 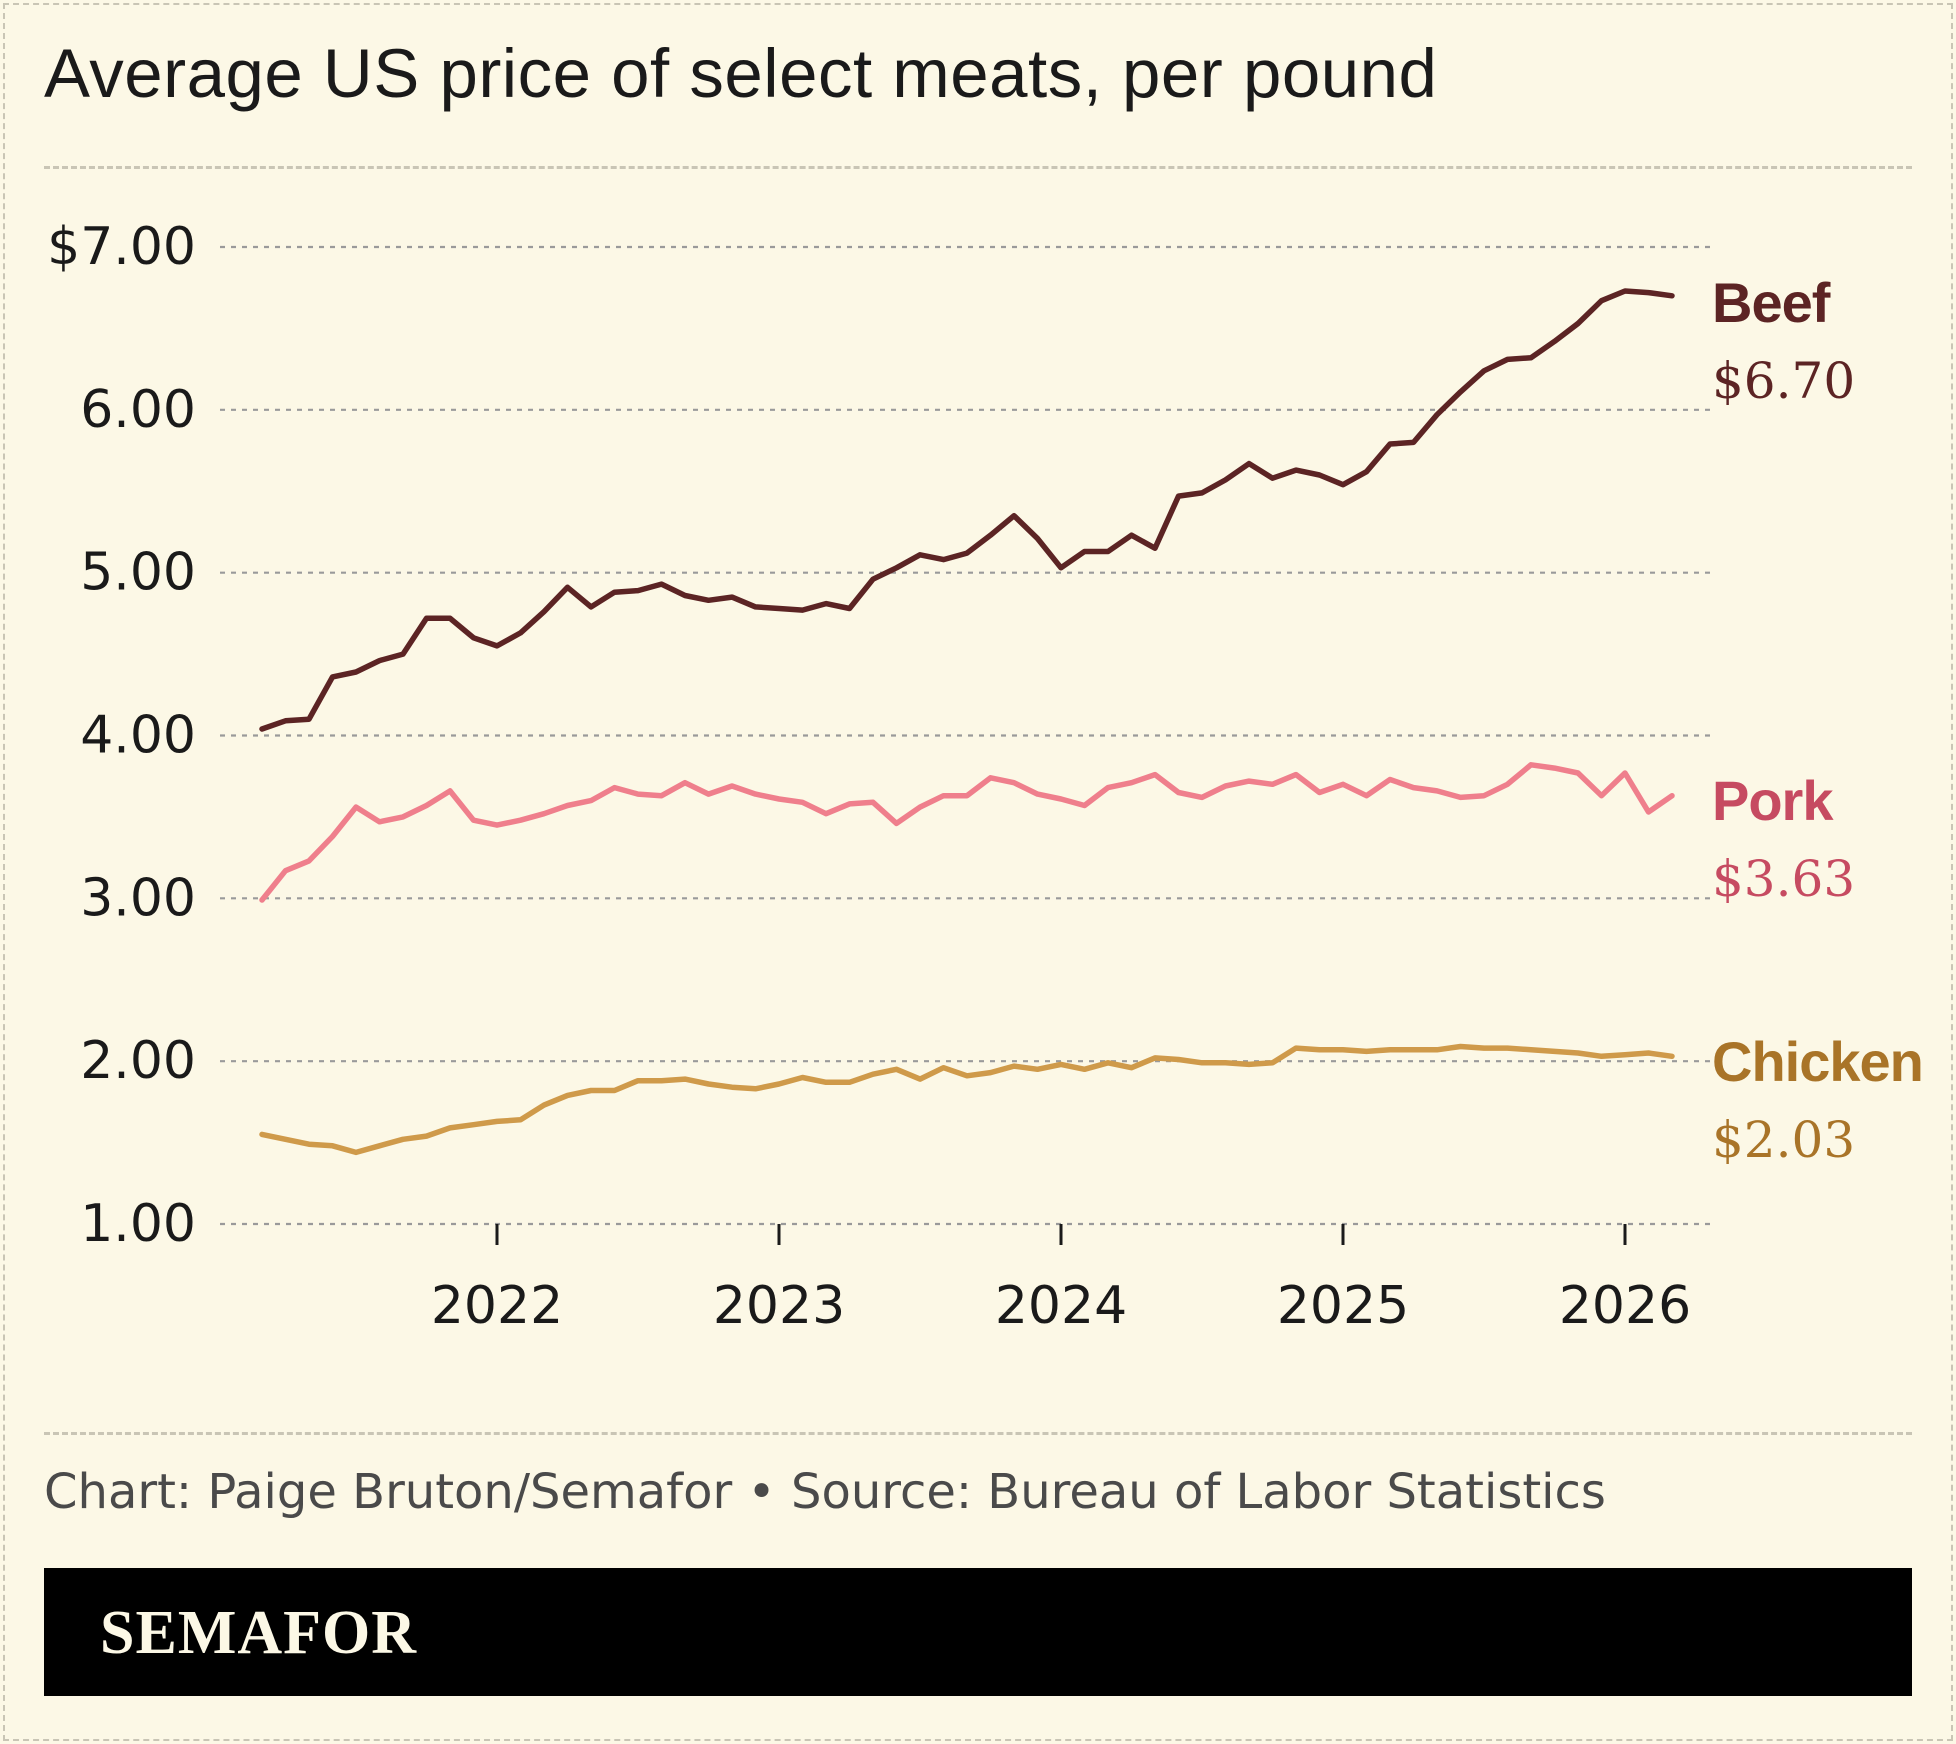 What do you see at coordinates (967, 832) in the screenshot?
I see `series-line-pork` at bounding box center [967, 832].